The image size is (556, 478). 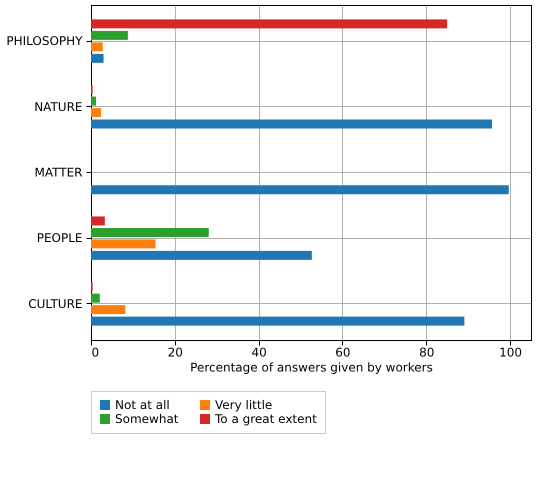 I want to click on x-tick-label: 80, so click(x=426, y=353).